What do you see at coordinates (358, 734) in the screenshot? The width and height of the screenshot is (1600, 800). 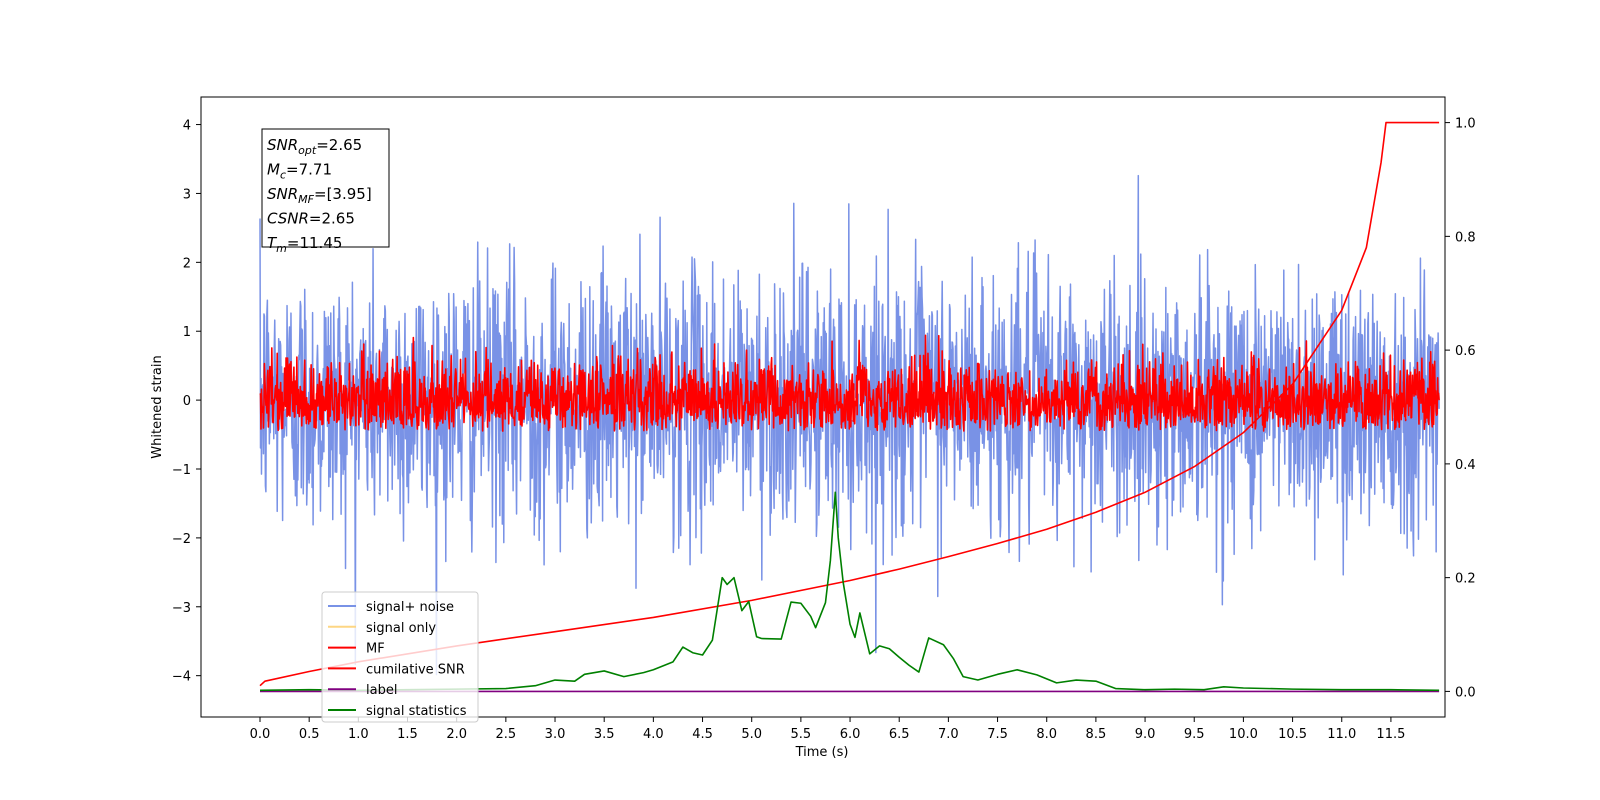 I see `x-tick-label: 1.0` at bounding box center [358, 734].